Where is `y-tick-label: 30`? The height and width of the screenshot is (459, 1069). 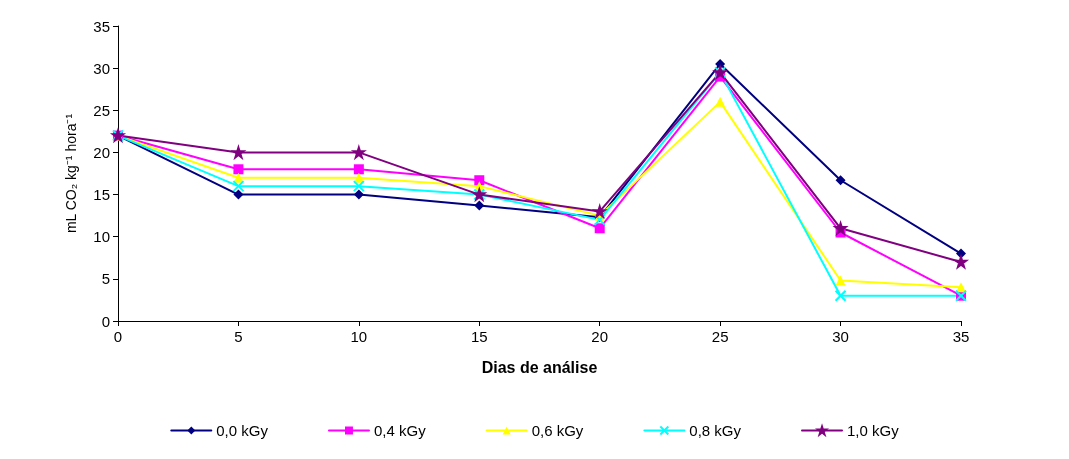
y-tick-label: 30 is located at coordinates (101, 68).